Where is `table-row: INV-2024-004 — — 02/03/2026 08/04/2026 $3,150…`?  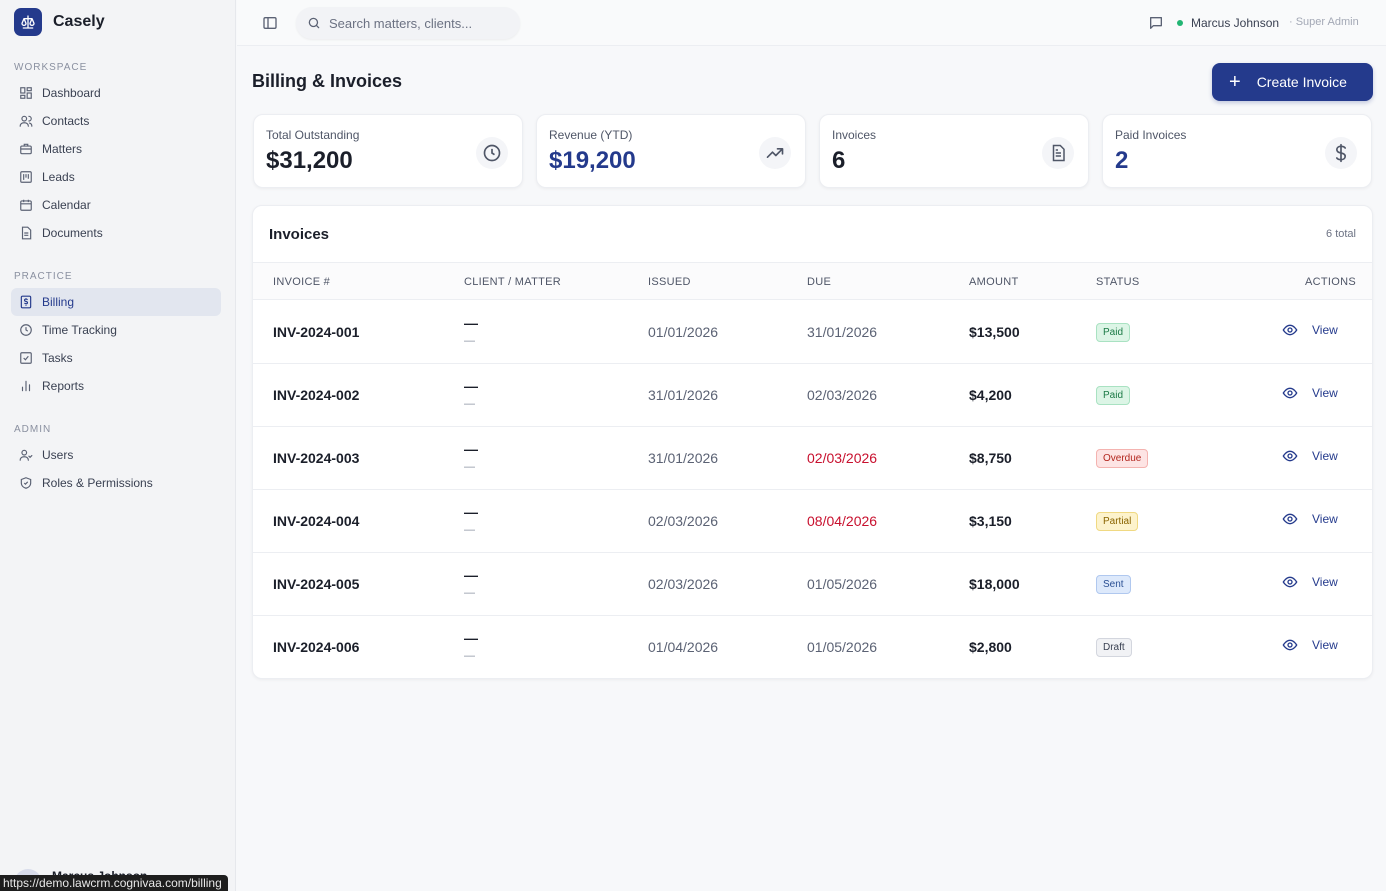
table-row: INV-2024-004 — — 02/03/2026 08/04/2026 $3,150… is located at coordinates (812, 521).